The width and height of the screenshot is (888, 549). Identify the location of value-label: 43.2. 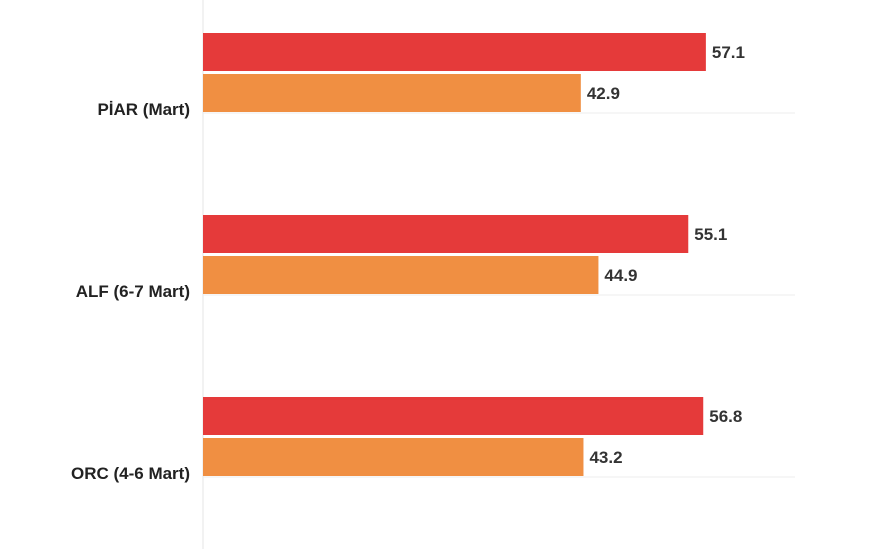
(605, 457).